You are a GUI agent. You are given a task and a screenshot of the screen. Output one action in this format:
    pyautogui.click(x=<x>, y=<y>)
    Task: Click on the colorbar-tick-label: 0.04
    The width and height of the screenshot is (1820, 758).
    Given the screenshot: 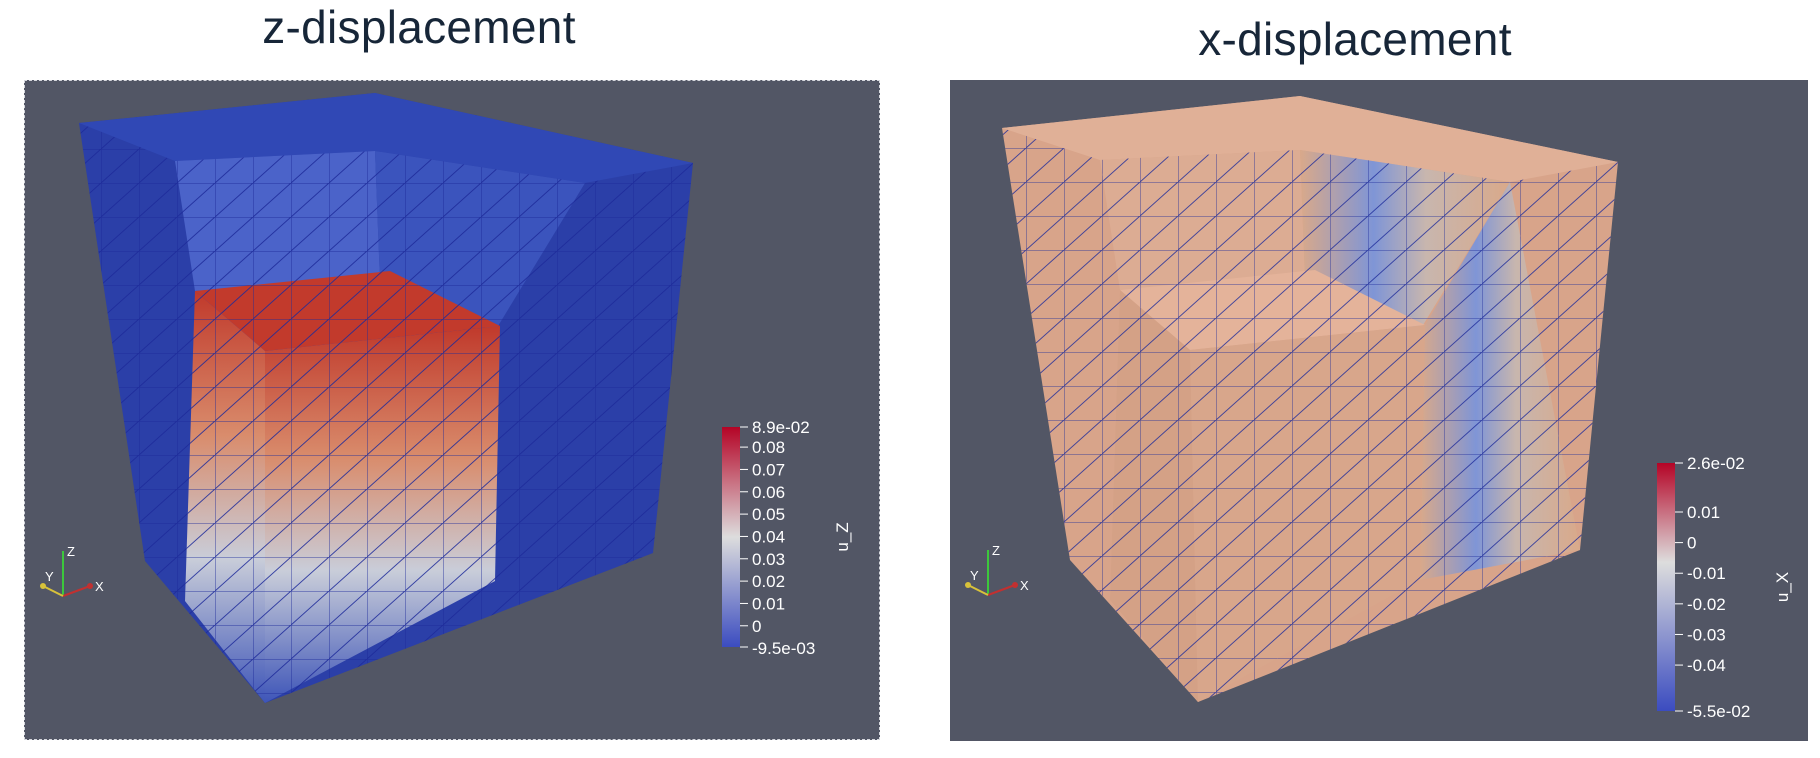 What is the action you would take?
    pyautogui.click(x=768, y=536)
    